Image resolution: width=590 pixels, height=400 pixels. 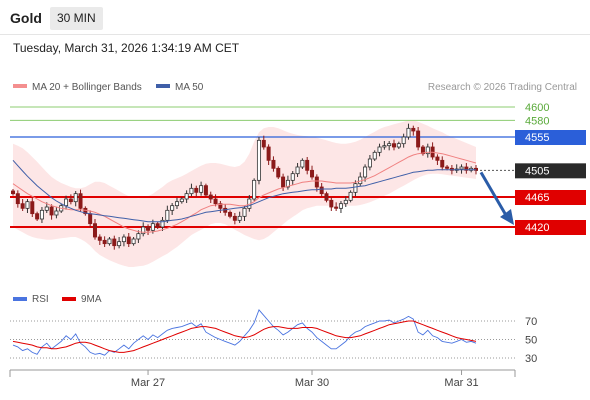 What do you see at coordinates (20, 299) in the screenshot?
I see `legend-rsi-swatch` at bounding box center [20, 299].